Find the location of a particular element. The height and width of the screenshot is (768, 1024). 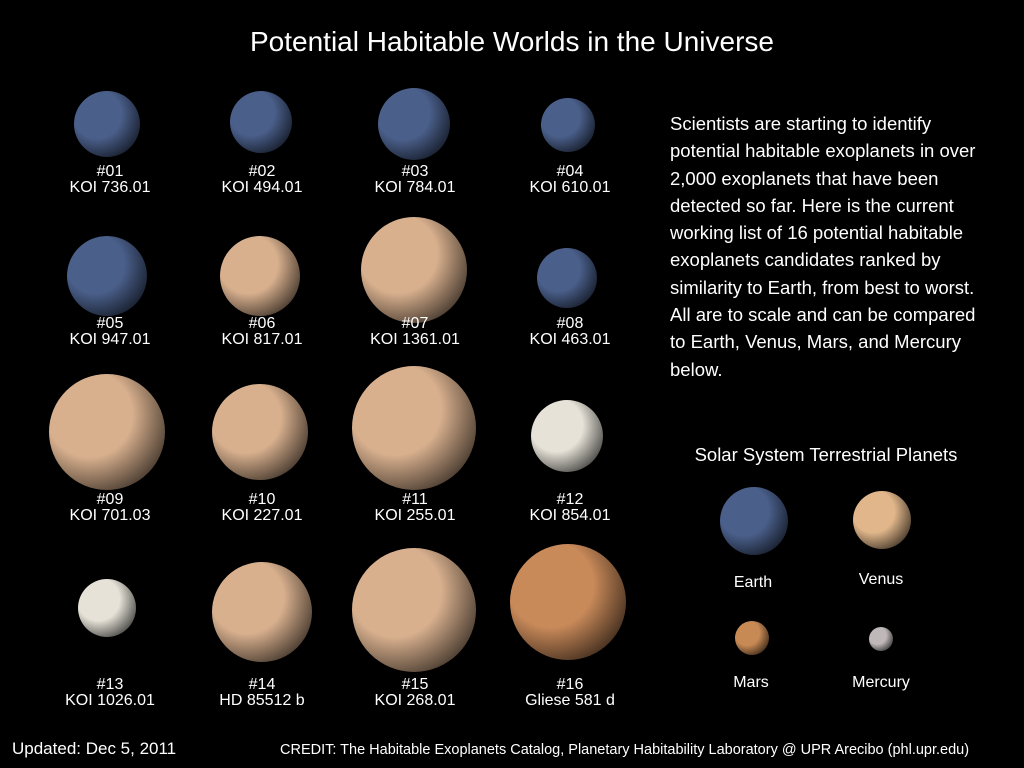

exoplanet-rank: #16 is located at coordinates (570, 684).